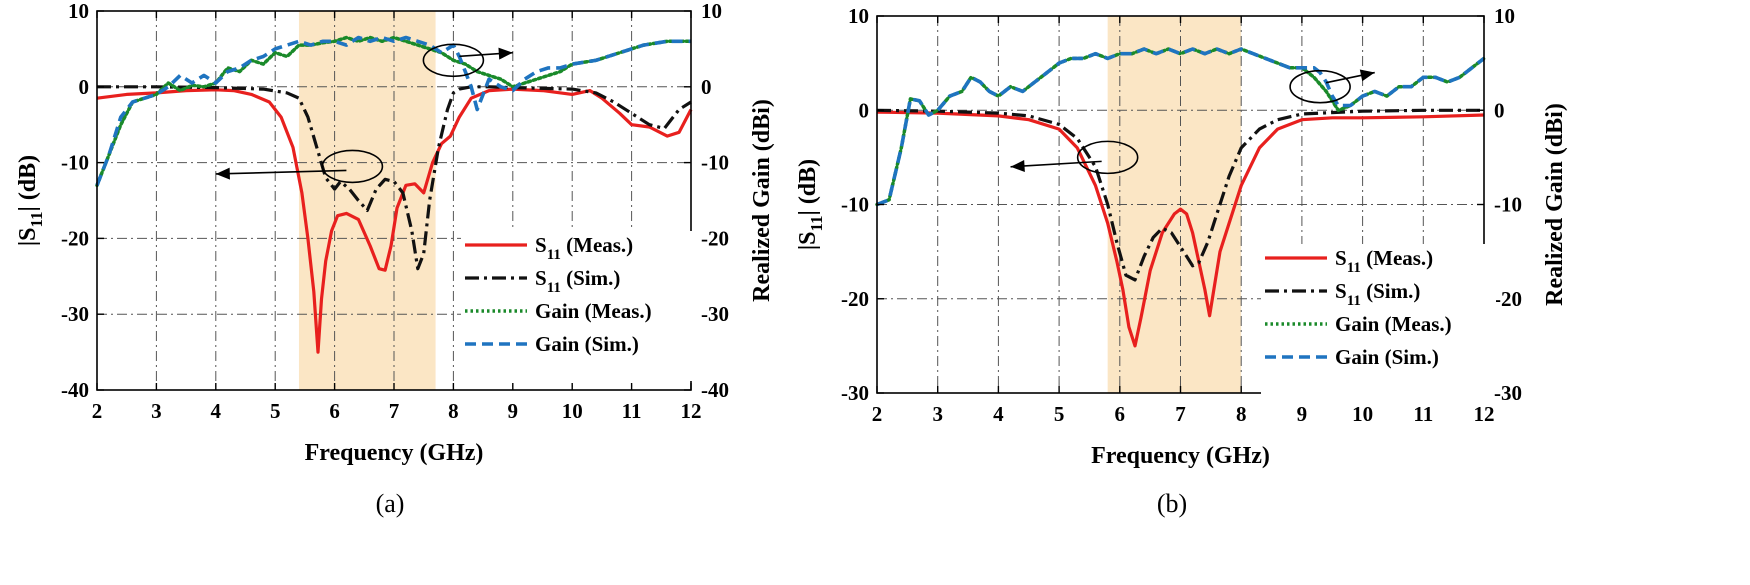  I want to click on panel-caption: (a), so click(390, 503).